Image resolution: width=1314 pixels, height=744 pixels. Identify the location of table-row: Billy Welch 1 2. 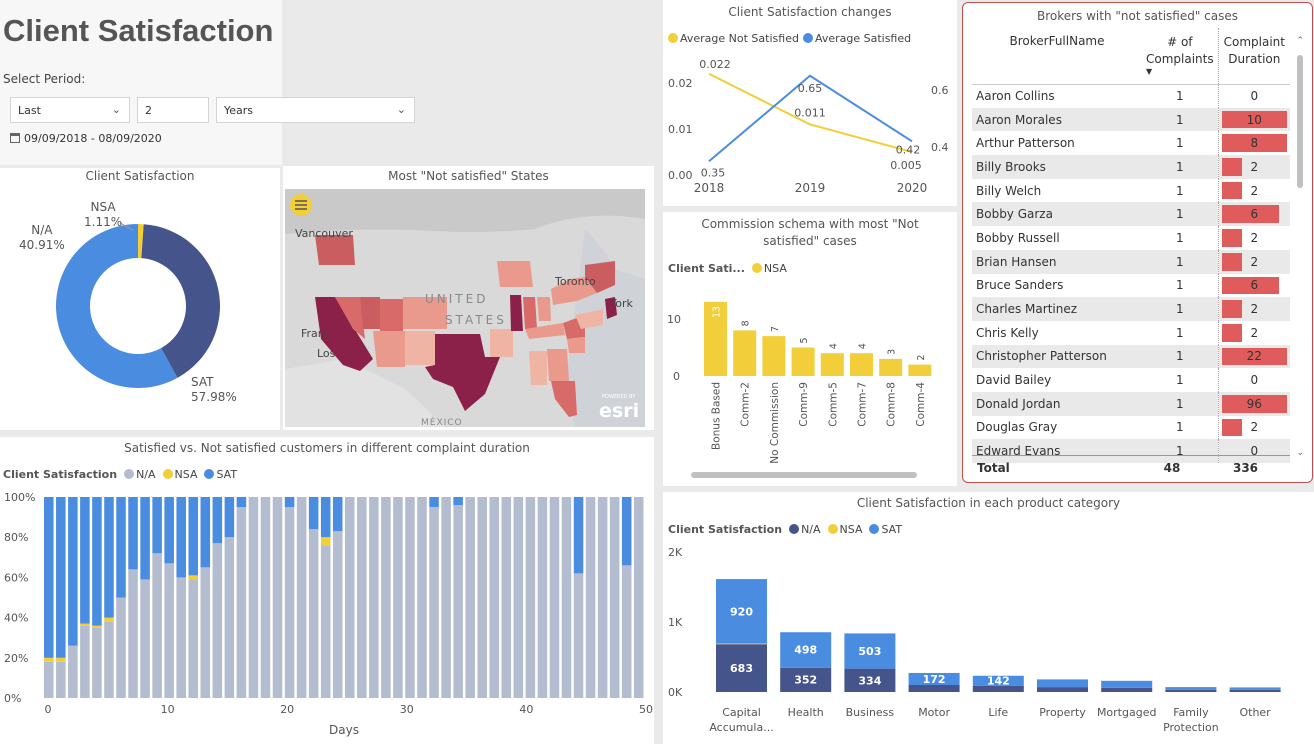
(1131, 190).